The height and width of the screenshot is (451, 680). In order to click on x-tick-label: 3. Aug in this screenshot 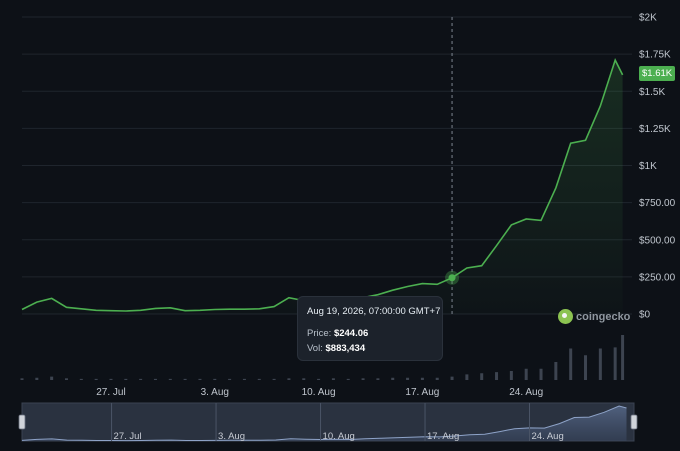, I will do `click(215, 392)`.